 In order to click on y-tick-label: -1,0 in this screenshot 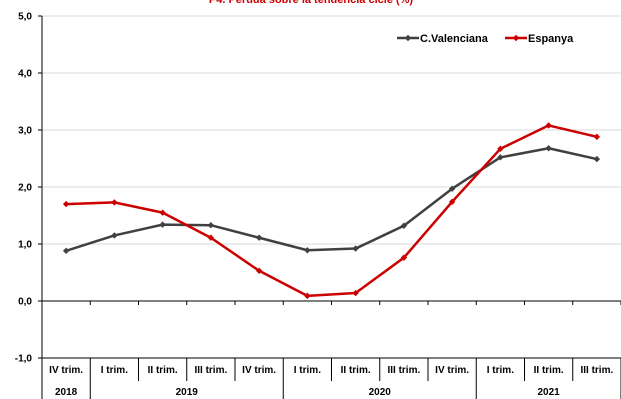, I will do `click(24, 359)`.